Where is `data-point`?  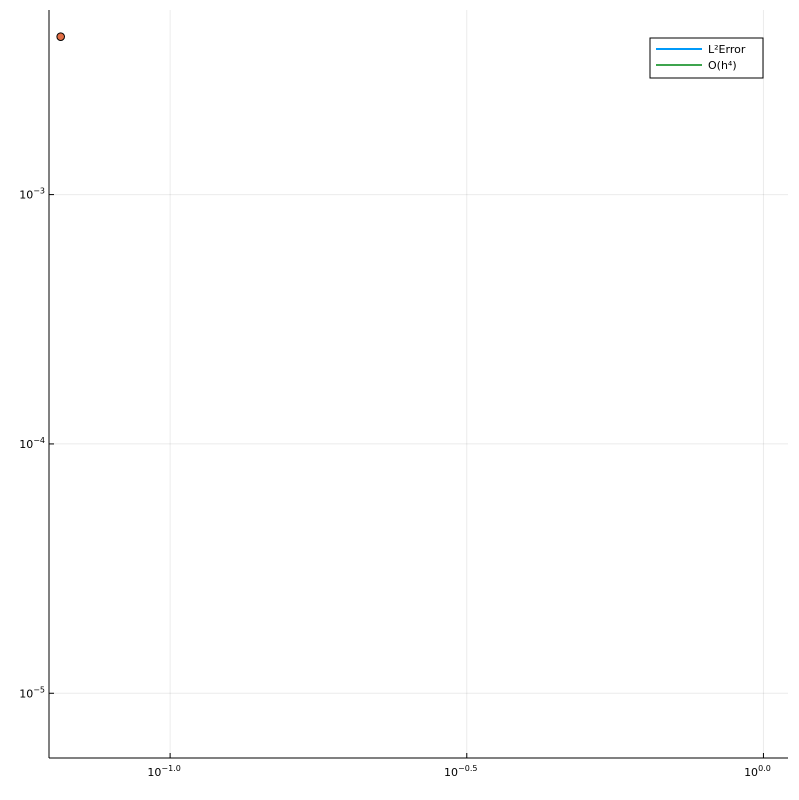 data-point is located at coordinates (60, 36).